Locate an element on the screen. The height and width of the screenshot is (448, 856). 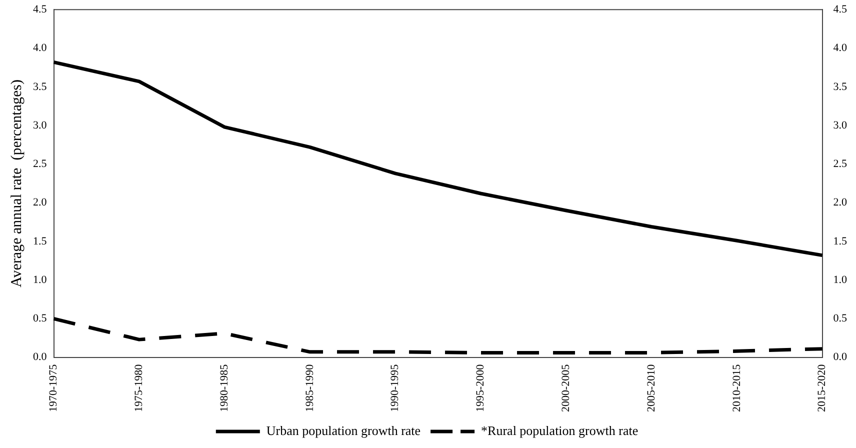
y2-tick-label: 3.0 is located at coordinates (840, 125).